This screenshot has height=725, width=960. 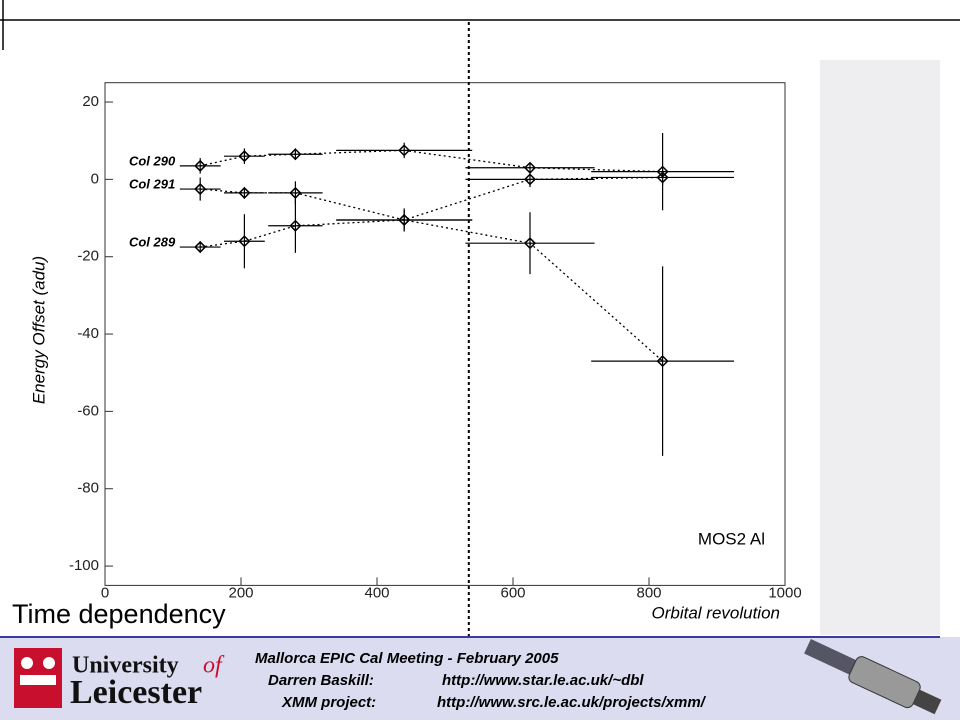 I want to click on side-panel, so click(x=880, y=347).